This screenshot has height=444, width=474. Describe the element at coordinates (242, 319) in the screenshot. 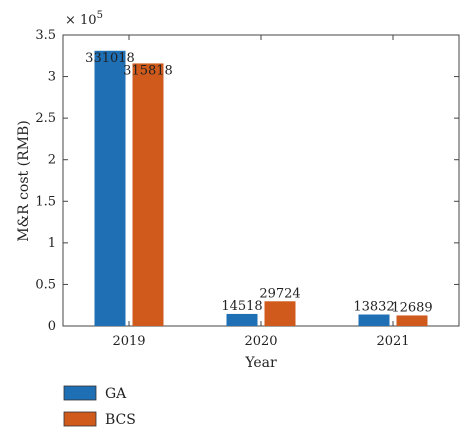

I see `bar-ga-2020` at that location.